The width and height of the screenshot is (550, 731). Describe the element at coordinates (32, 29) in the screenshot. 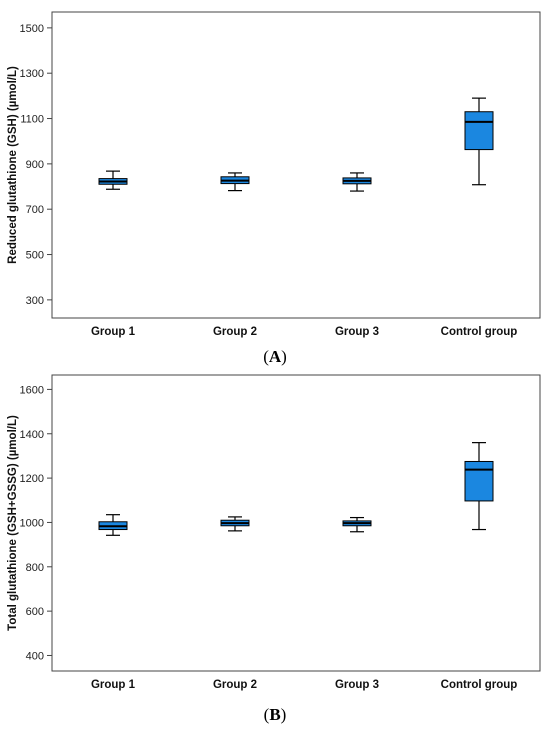

I see `y-tick-label: 1500` at that location.